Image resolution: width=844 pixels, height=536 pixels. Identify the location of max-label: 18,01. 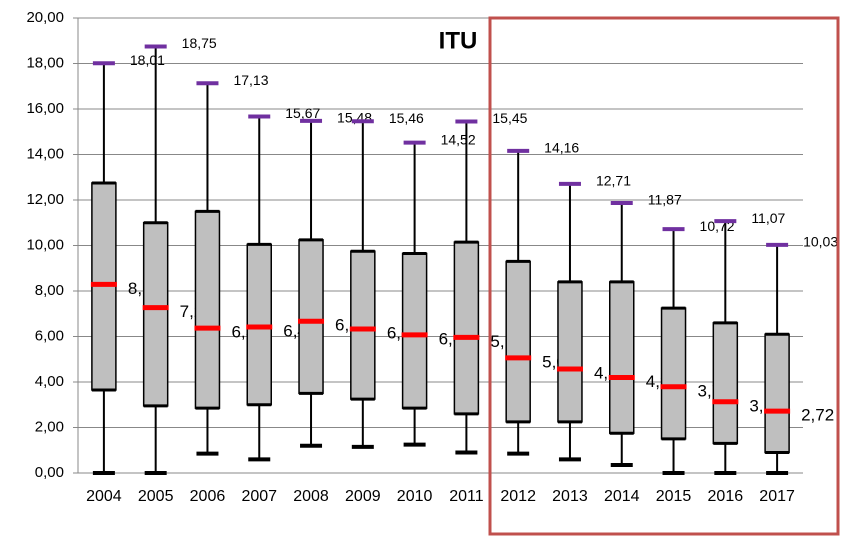
(147, 60).